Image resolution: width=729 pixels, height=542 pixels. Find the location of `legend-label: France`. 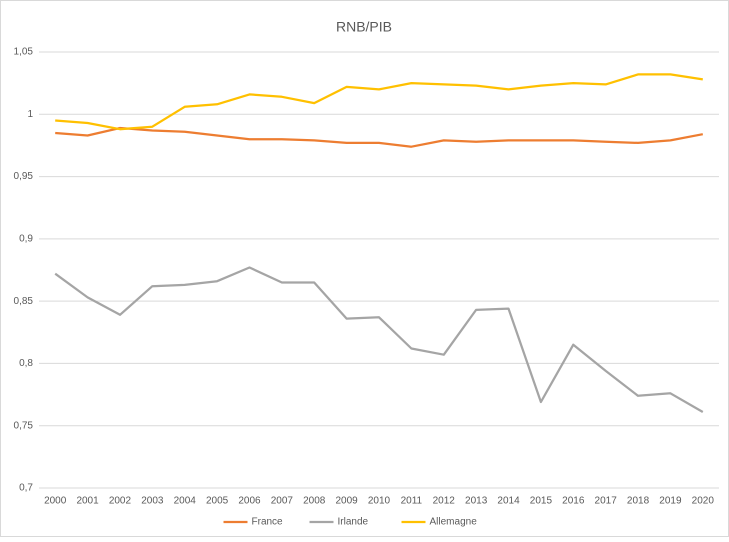

legend-label: France is located at coordinates (268, 522).